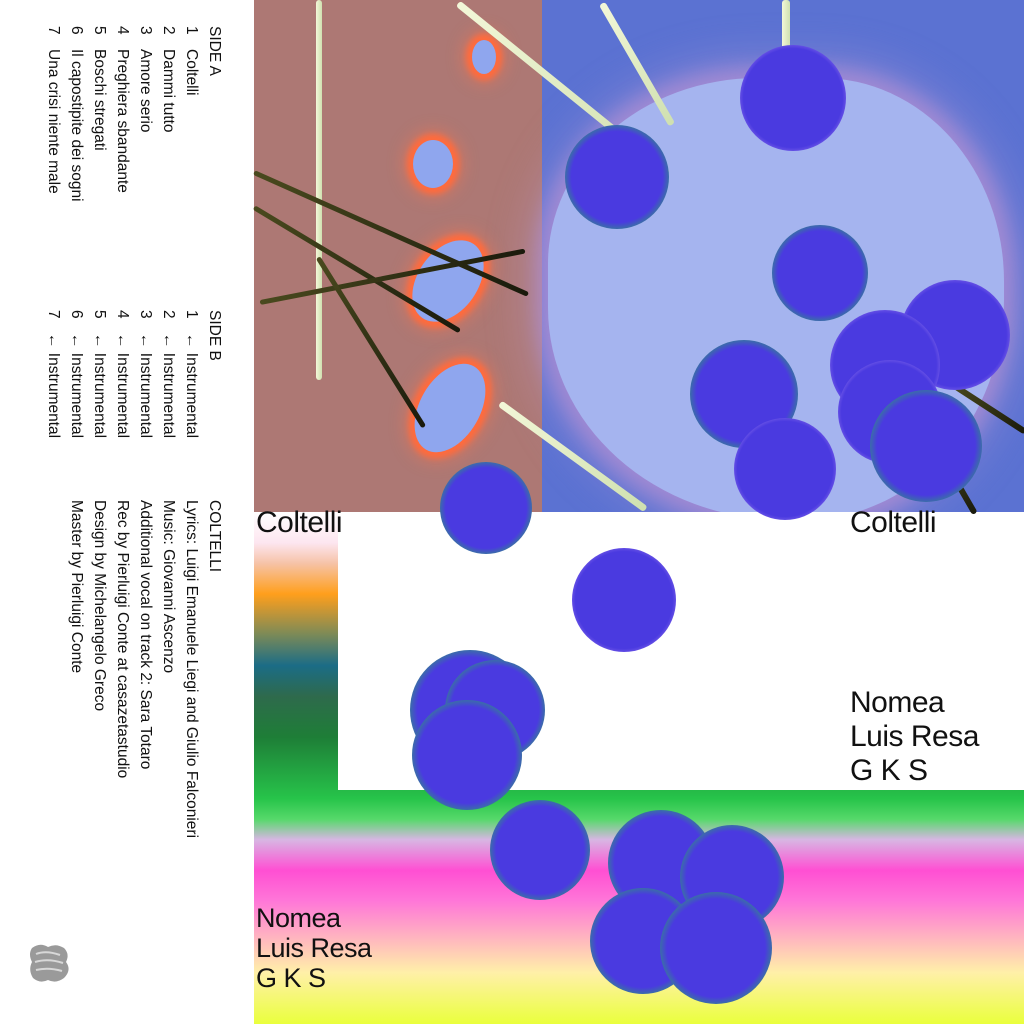 The height and width of the screenshot is (1024, 1024). What do you see at coordinates (76, 114) in the screenshot?
I see `track-row: 6Il capostipite dei sogni` at bounding box center [76, 114].